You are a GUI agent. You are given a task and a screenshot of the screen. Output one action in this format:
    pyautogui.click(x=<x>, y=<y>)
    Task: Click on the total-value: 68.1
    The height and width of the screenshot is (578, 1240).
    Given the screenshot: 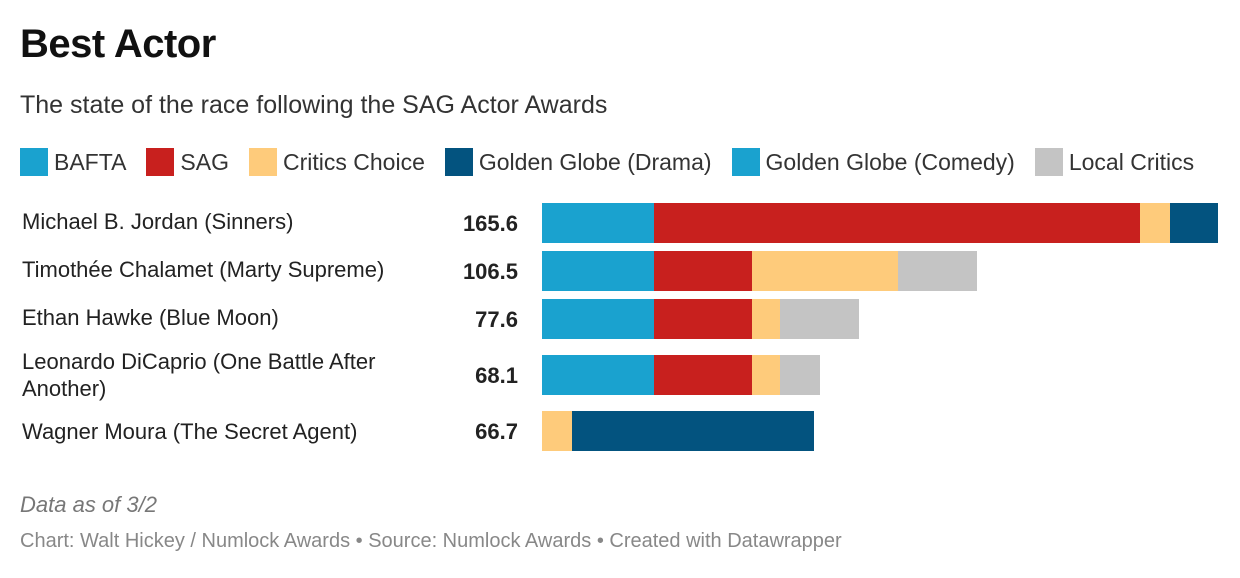 What is the action you would take?
    pyautogui.click(x=496, y=375)
    